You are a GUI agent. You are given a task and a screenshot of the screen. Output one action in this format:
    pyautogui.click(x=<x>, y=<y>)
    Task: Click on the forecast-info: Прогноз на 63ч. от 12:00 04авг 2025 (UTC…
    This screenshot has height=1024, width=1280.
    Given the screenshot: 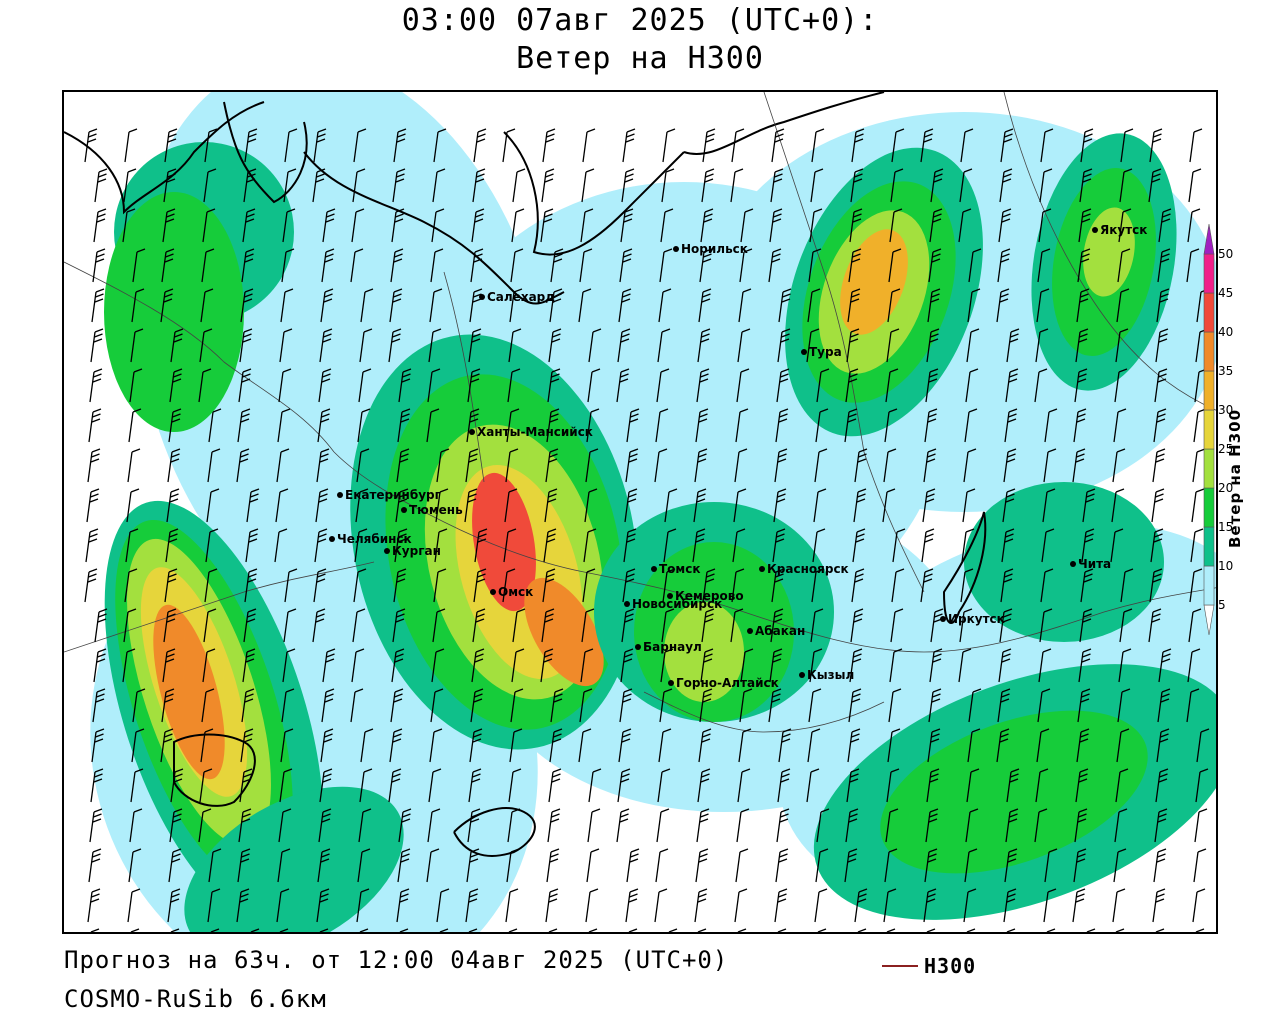 What is the action you would take?
    pyautogui.click(x=396, y=960)
    